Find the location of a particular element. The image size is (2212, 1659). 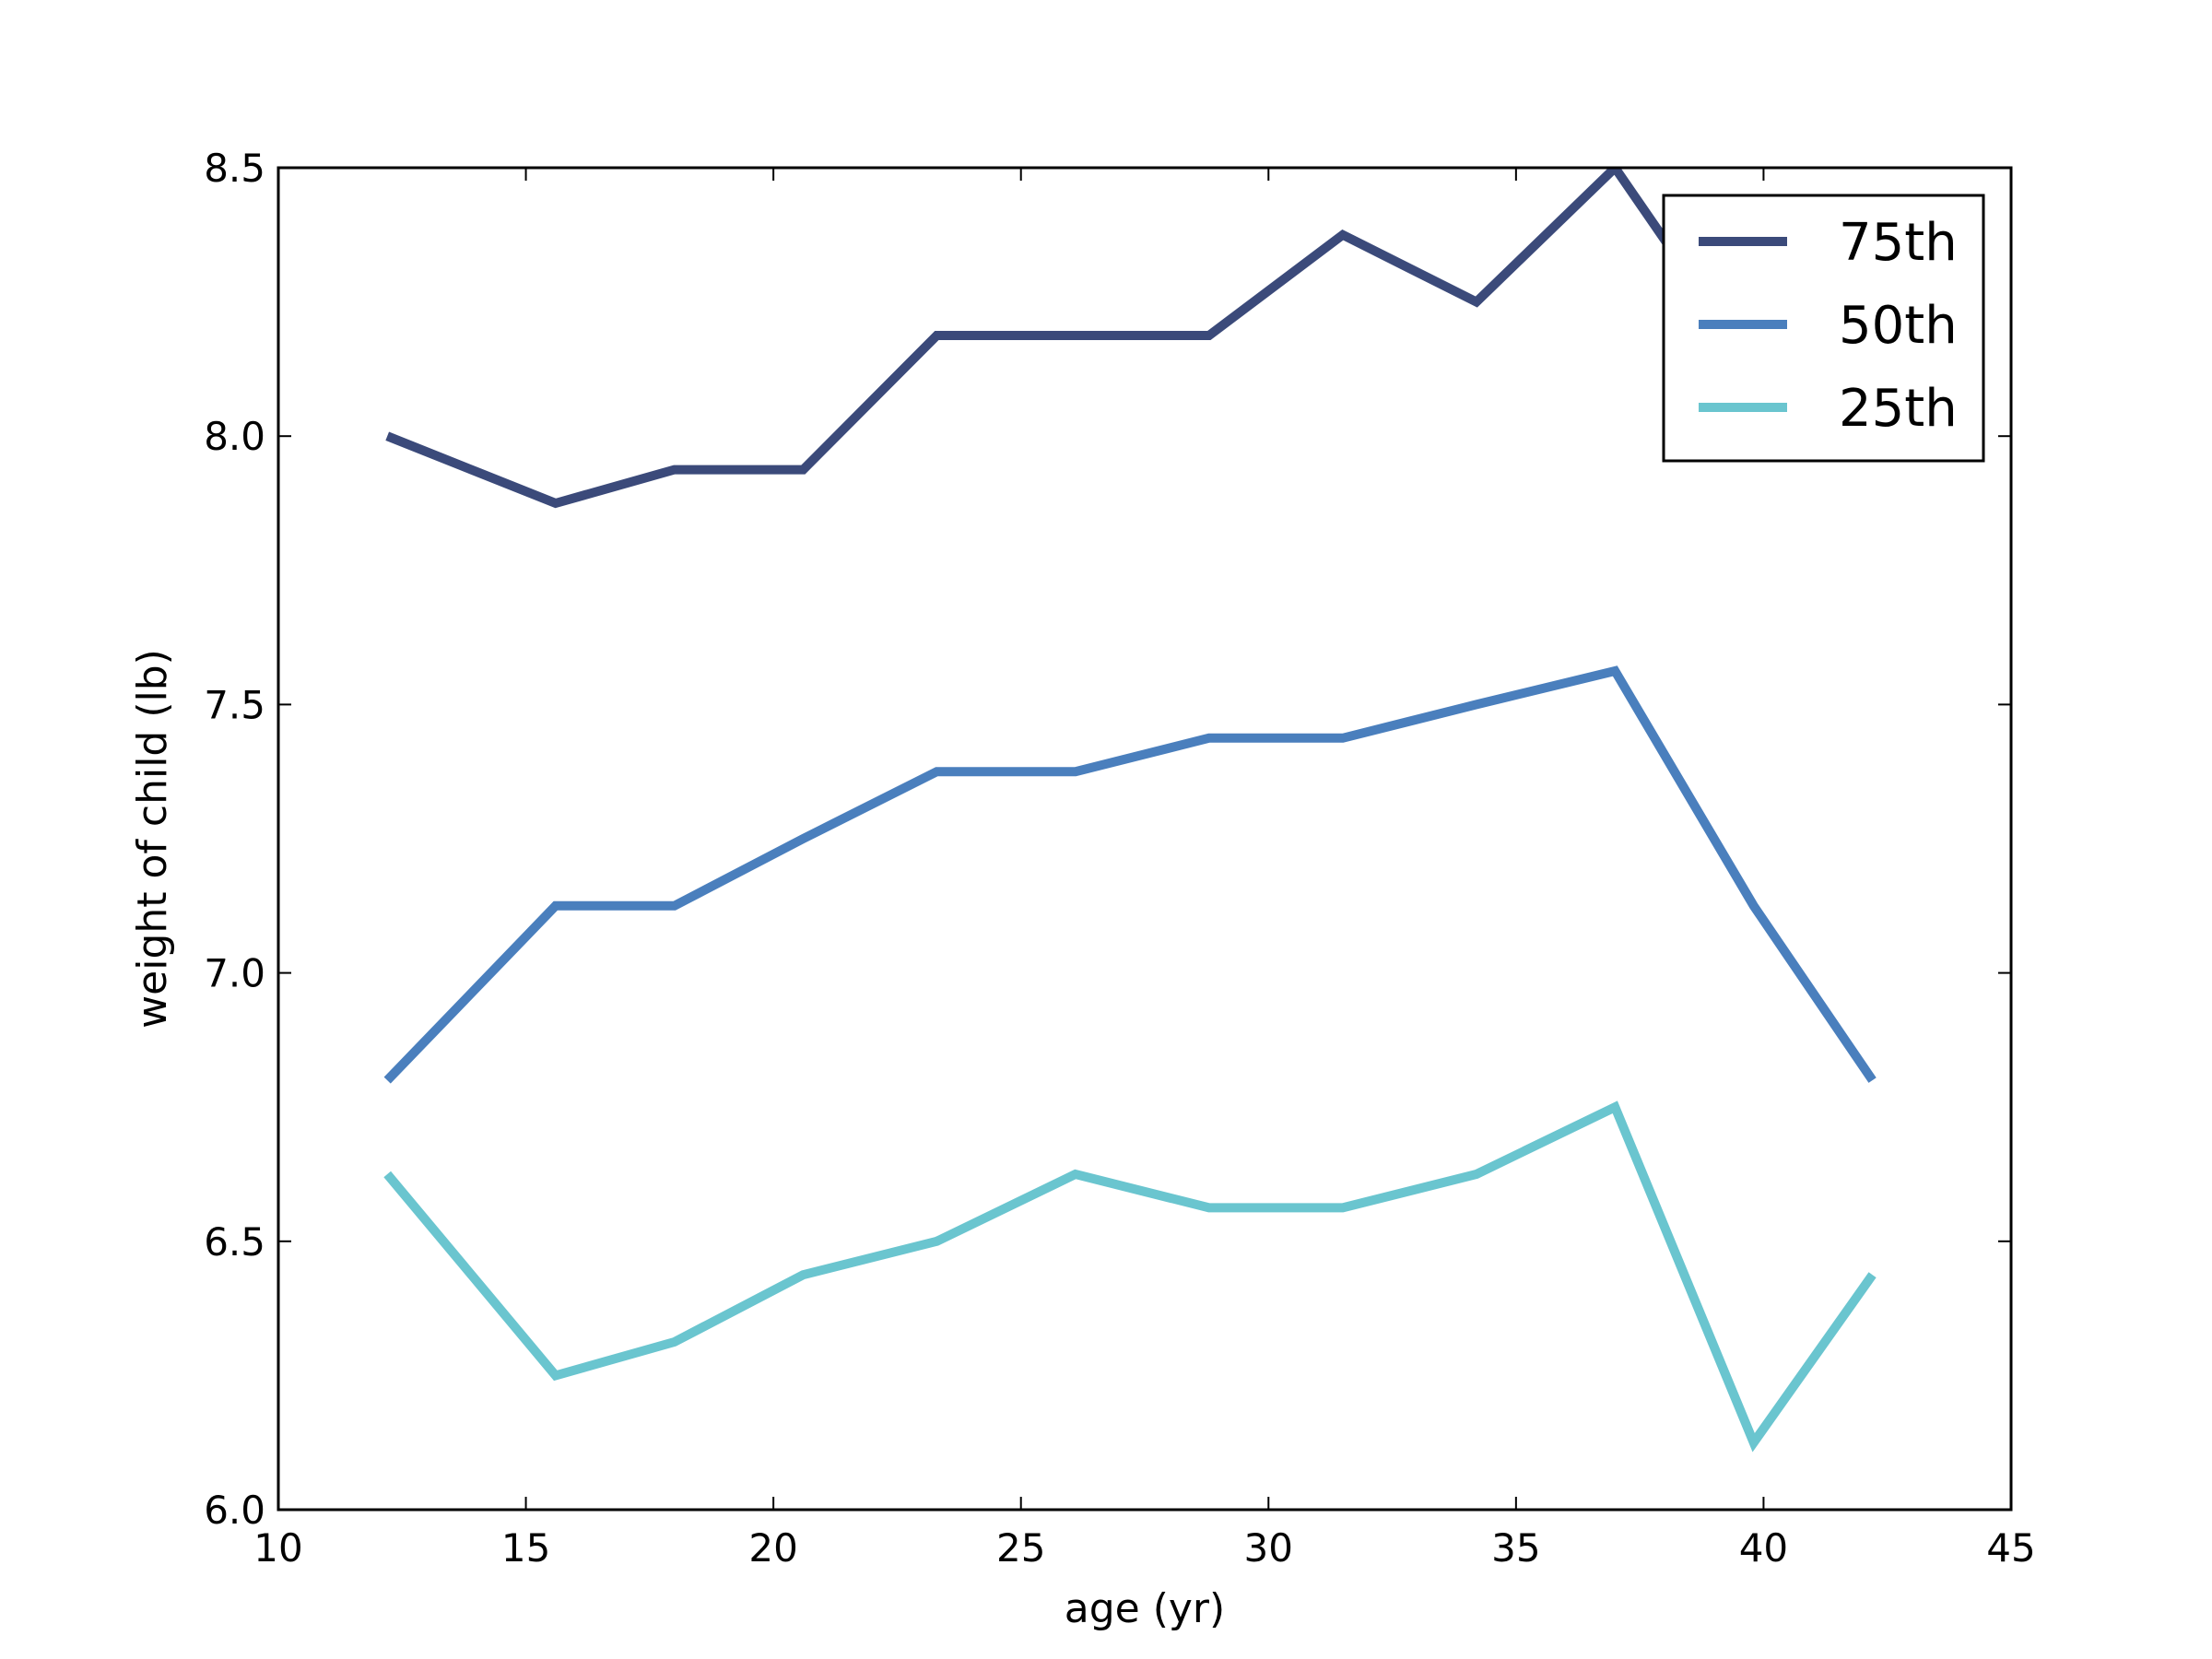

x-axis-label: age (yr) is located at coordinates (1145, 1608).